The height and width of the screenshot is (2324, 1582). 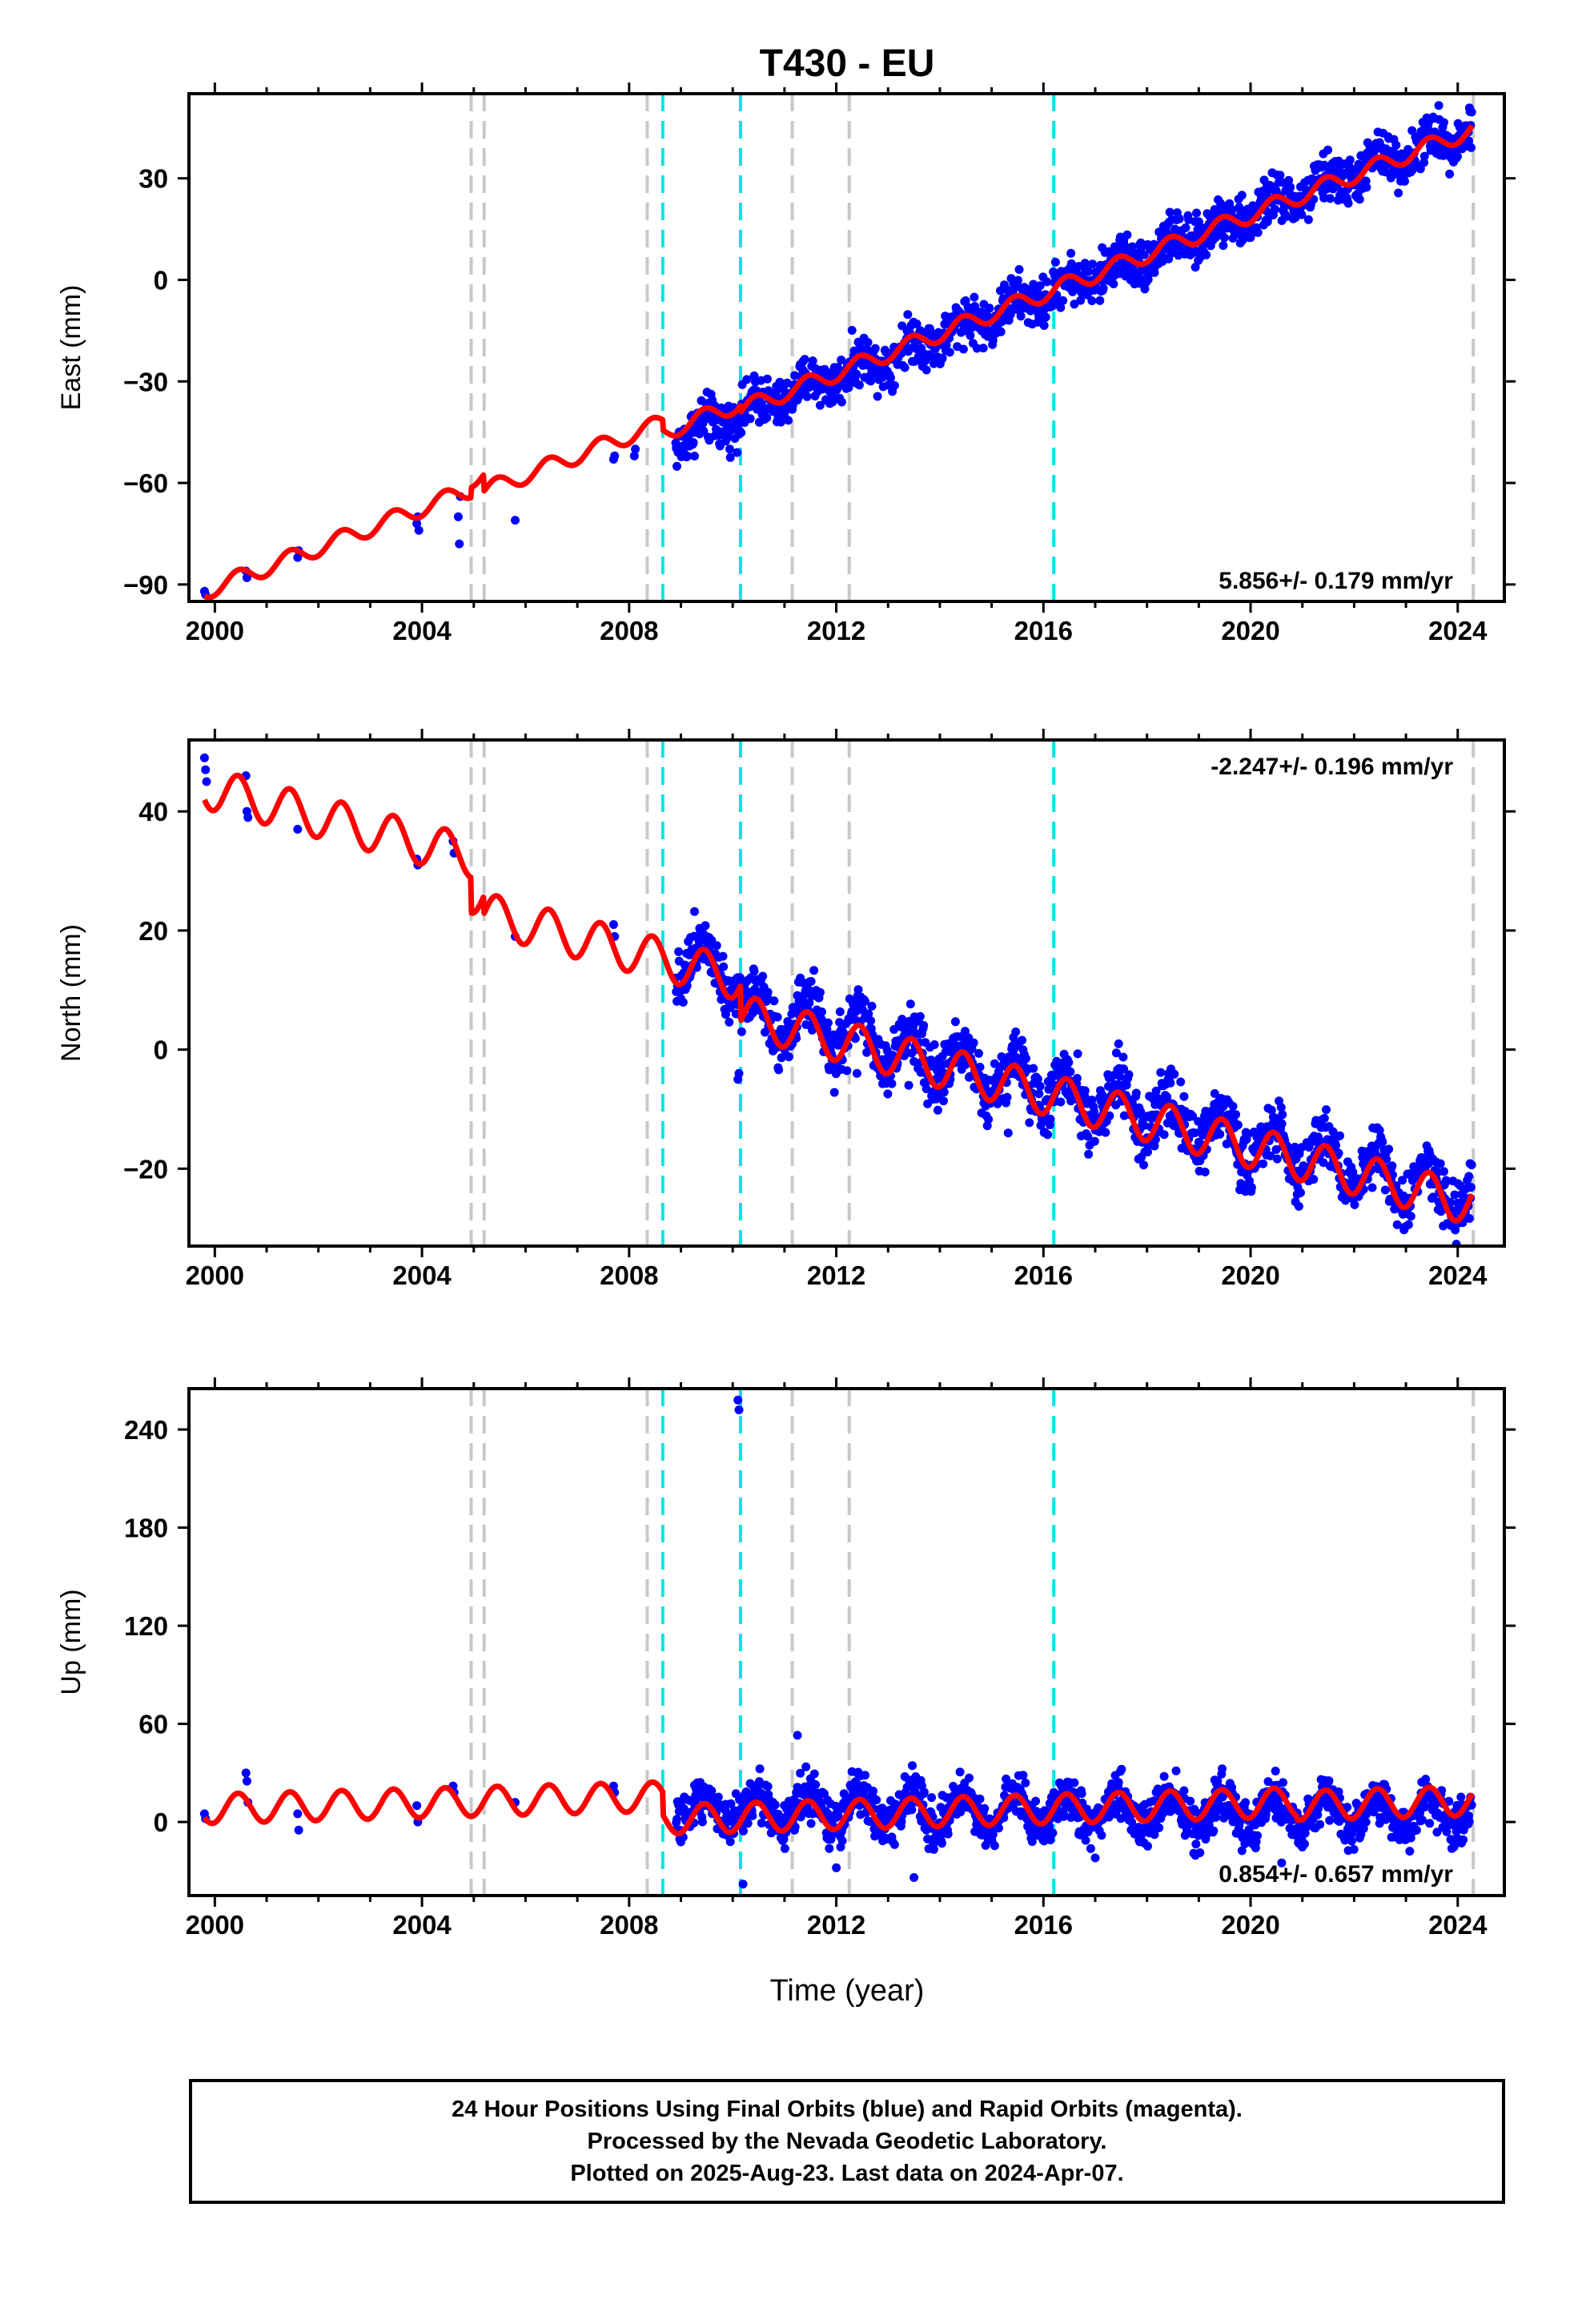 What do you see at coordinates (215, 630) in the screenshot?
I see `x-tick-label: 2000` at bounding box center [215, 630].